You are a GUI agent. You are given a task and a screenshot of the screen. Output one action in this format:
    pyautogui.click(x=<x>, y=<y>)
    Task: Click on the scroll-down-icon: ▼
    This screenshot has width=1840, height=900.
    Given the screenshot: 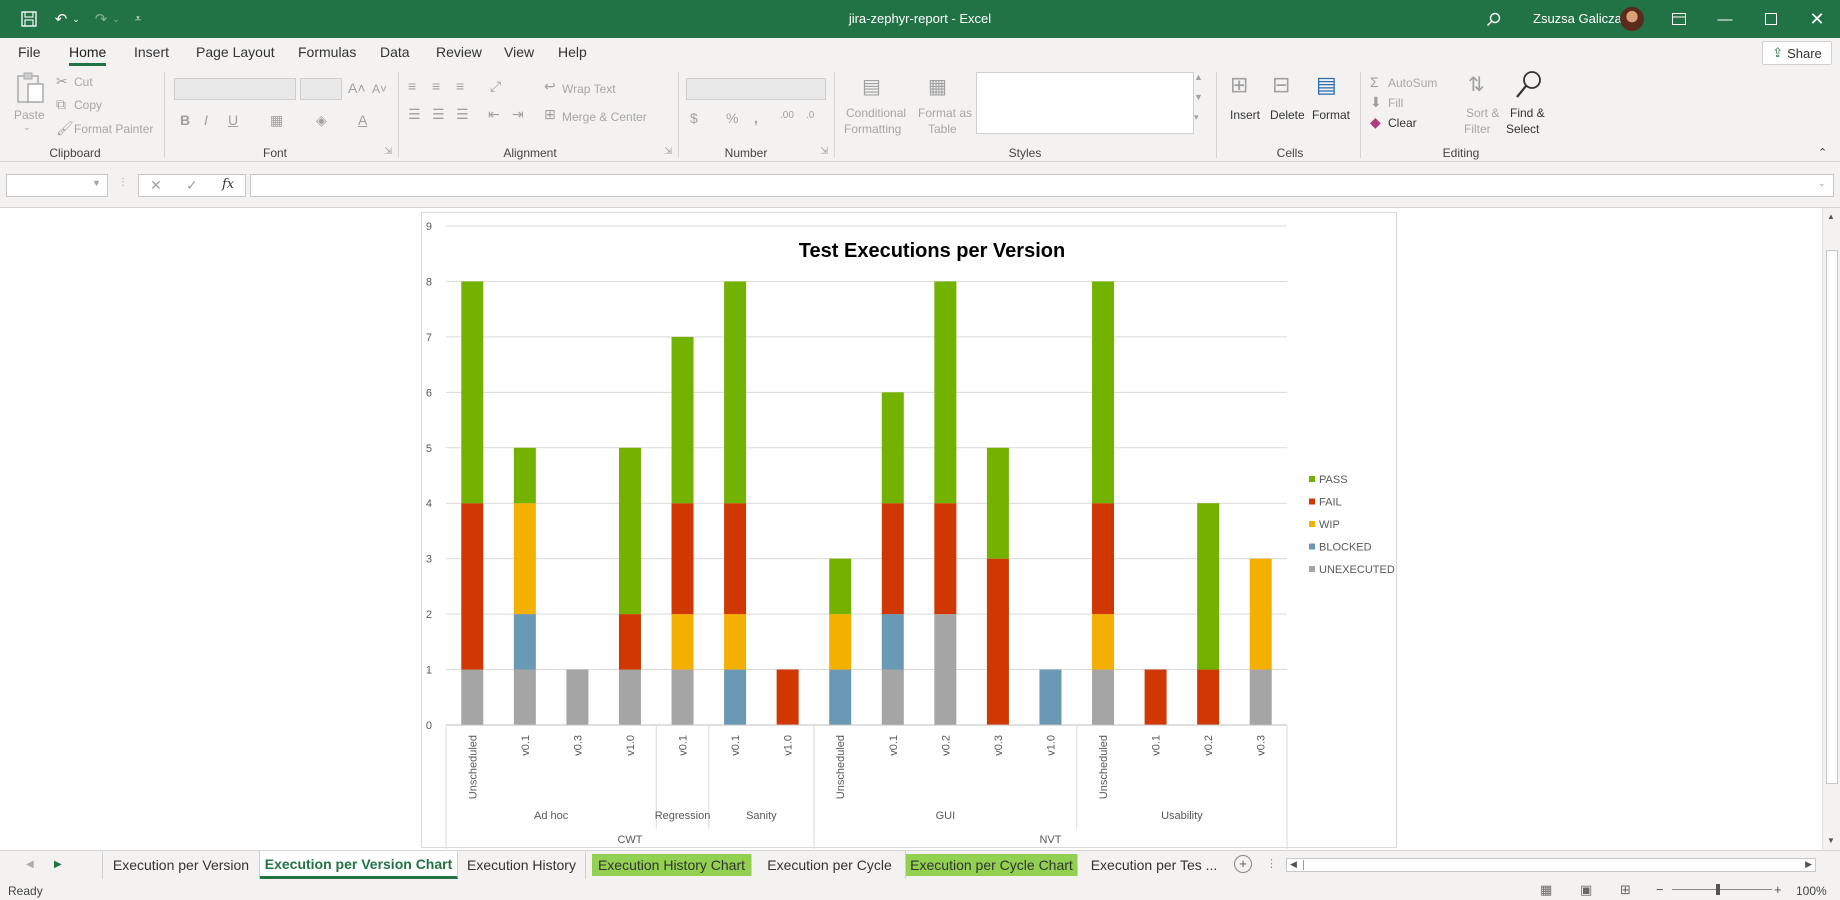 What is the action you would take?
    pyautogui.click(x=1831, y=840)
    